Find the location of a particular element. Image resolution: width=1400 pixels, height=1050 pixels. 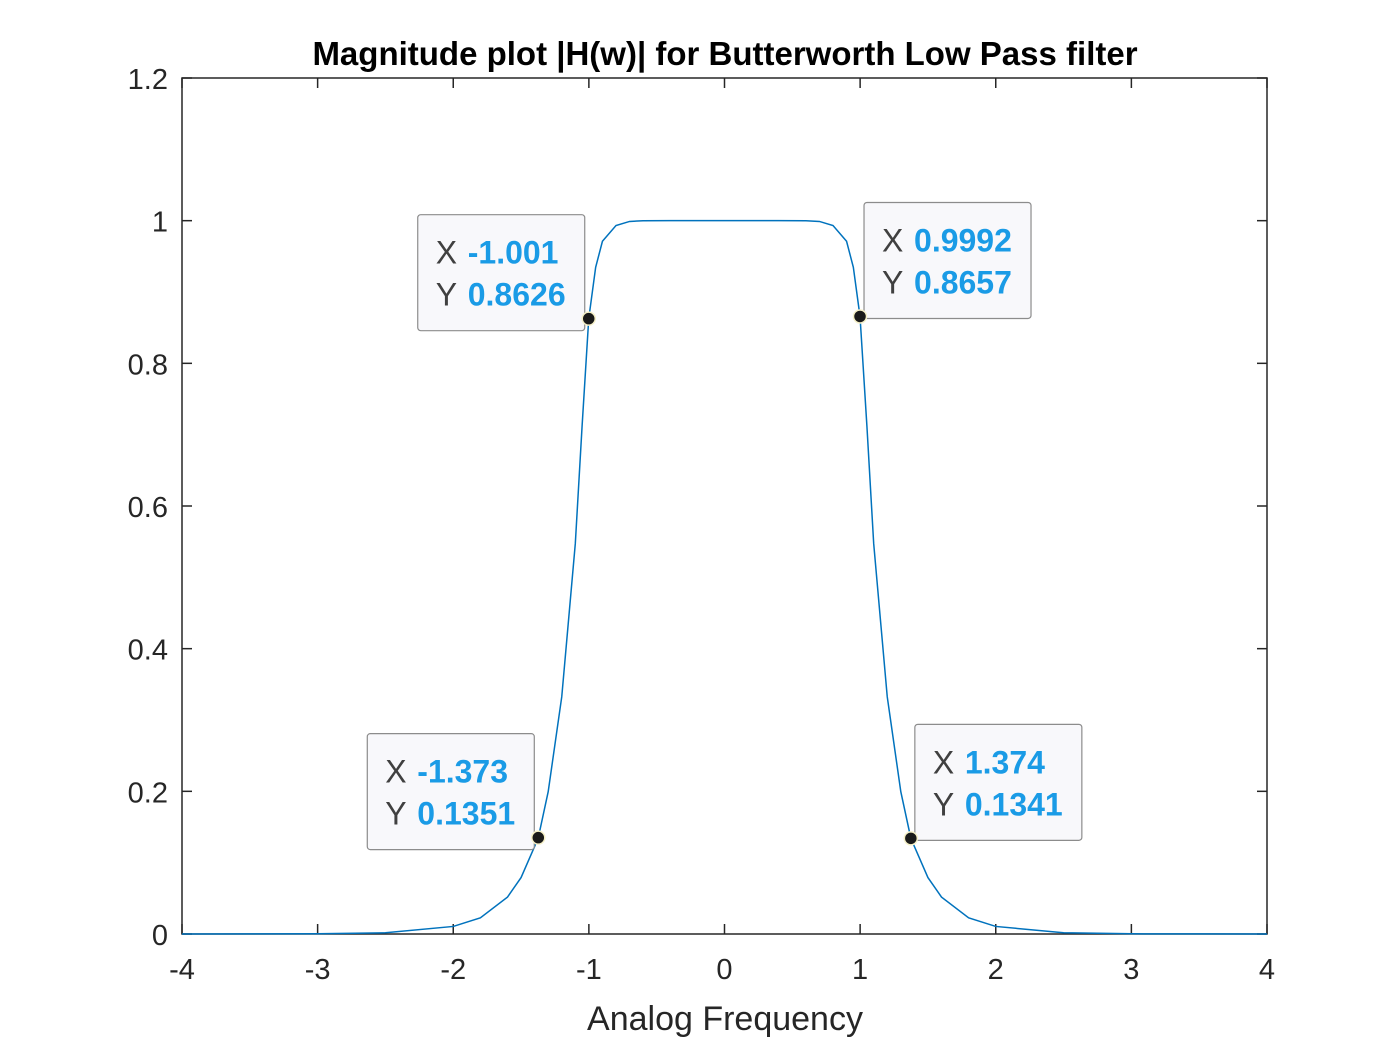

datatip-x-value: 1.374 is located at coordinates (1005, 762).